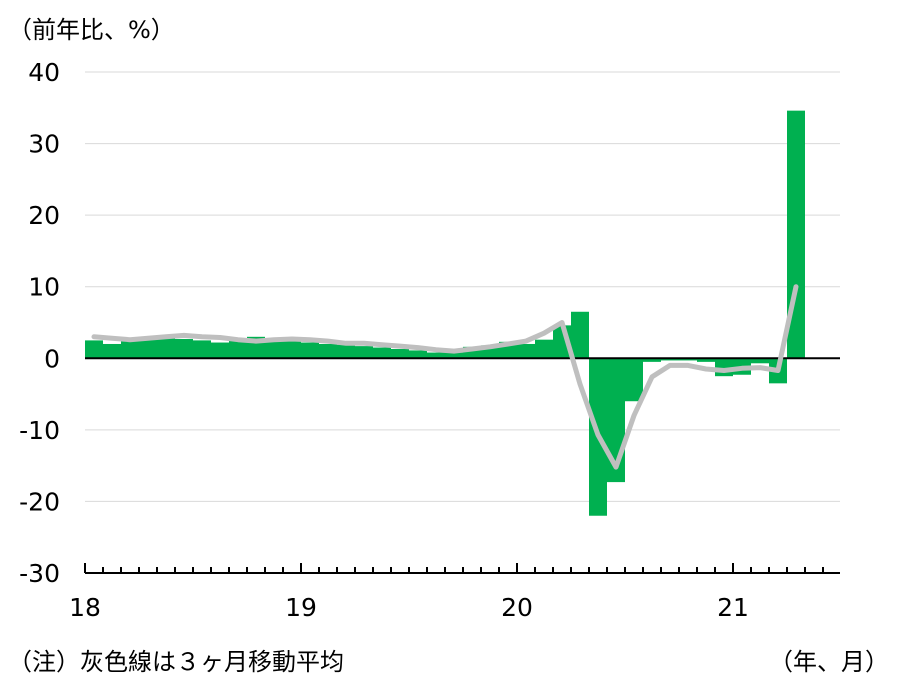 The width and height of the screenshot is (897, 677). What do you see at coordinates (52, 358) in the screenshot?
I see `y-tick-label: 0` at bounding box center [52, 358].